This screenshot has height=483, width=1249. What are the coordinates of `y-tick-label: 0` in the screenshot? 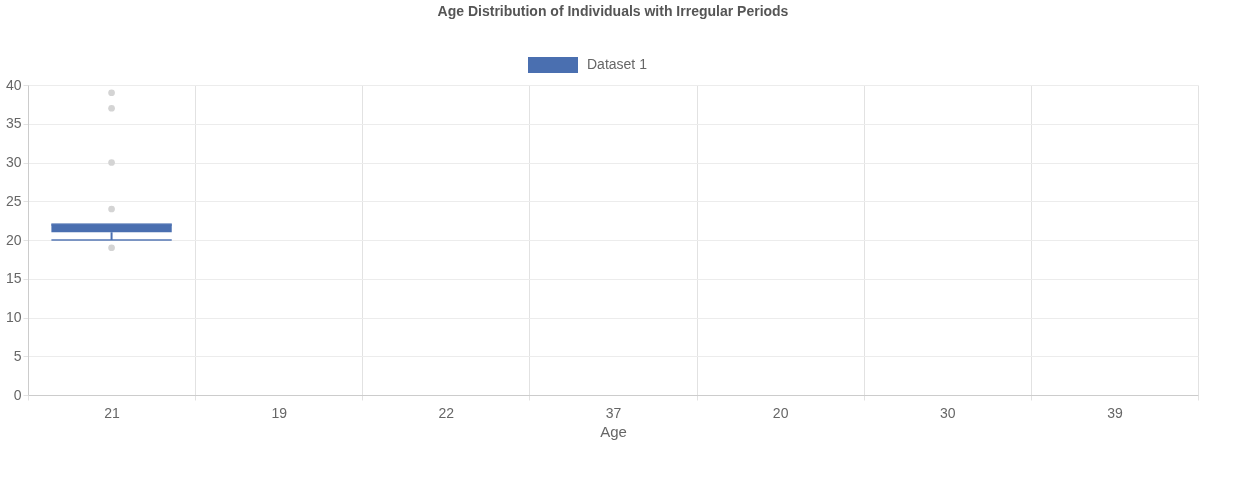 It's located at (17, 394).